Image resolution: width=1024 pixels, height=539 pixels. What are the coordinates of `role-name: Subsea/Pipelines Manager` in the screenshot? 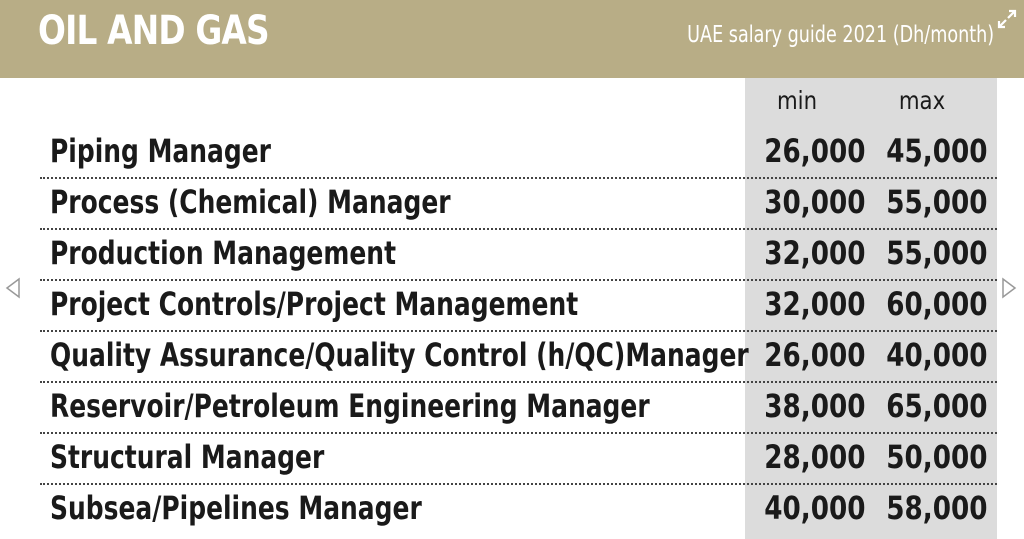 It's located at (236, 508).